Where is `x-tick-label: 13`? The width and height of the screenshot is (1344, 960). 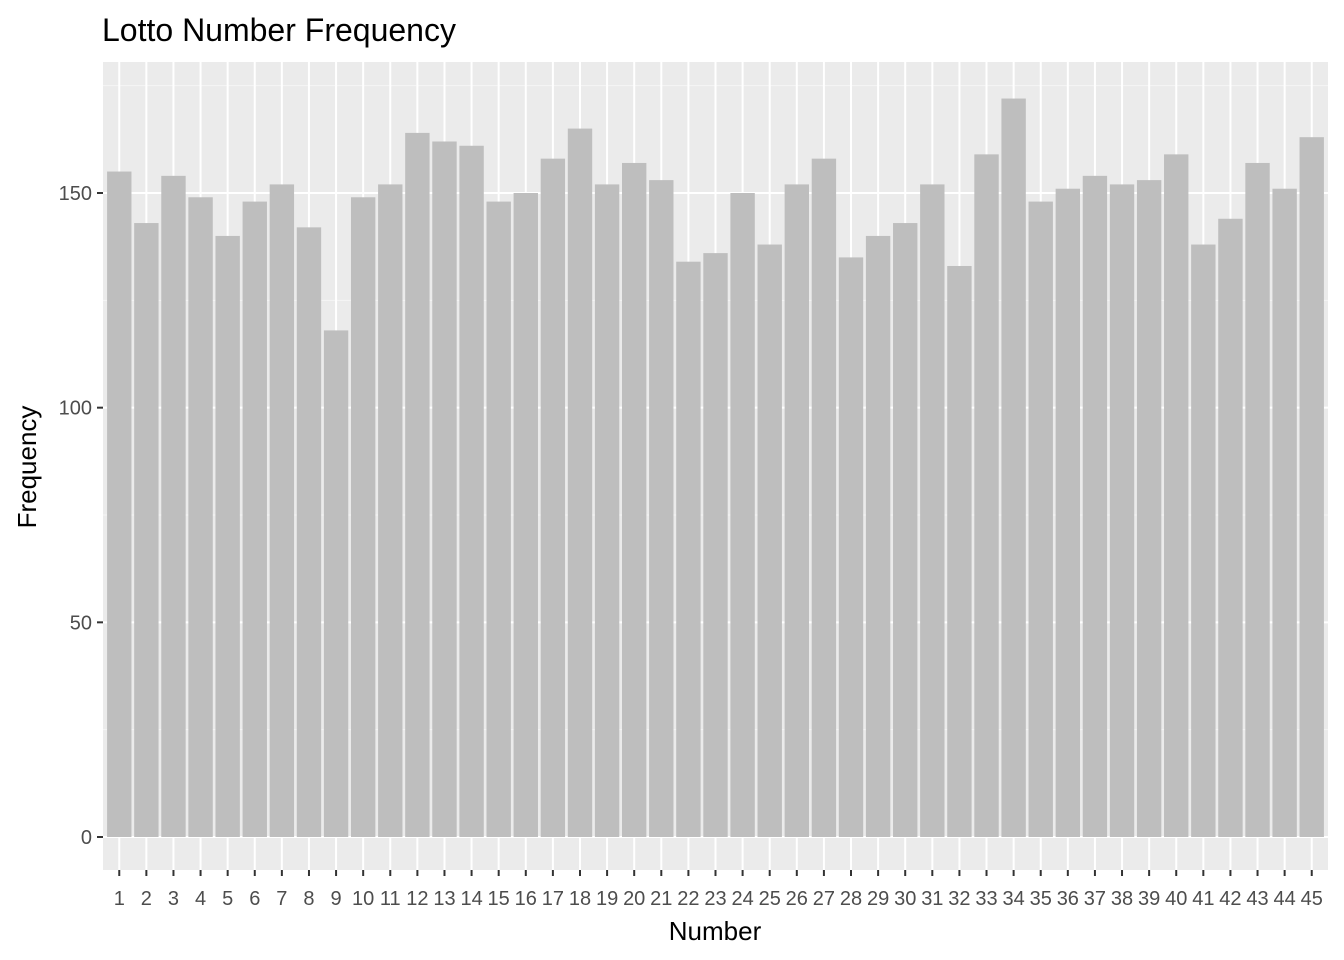 x-tick-label: 13 is located at coordinates (444, 899).